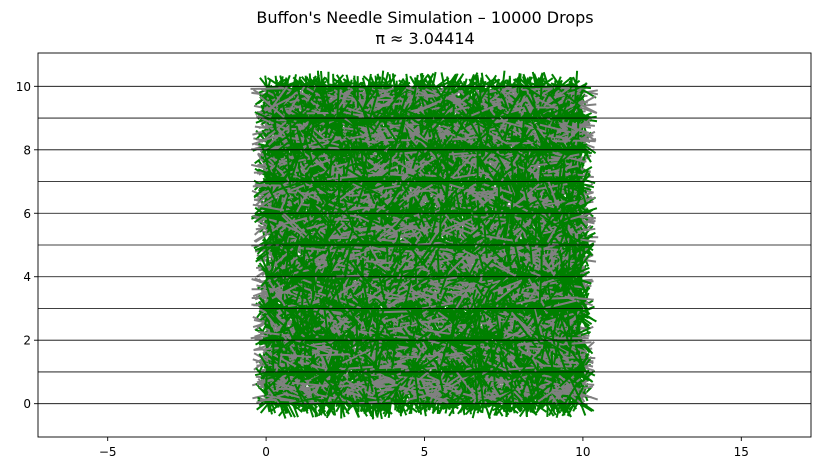  Describe the element at coordinates (424, 38) in the screenshot. I see `chart-subtitle: π ≈ 3.04414` at that location.